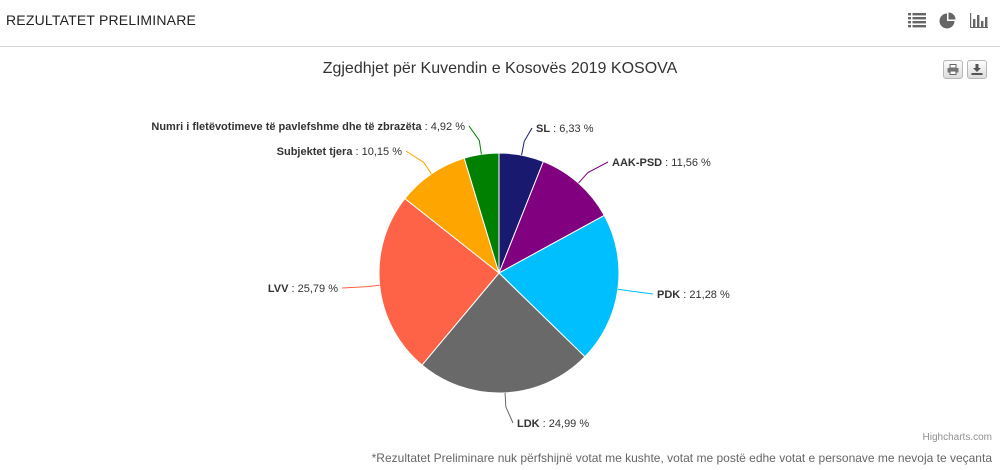 The image size is (1000, 470). Describe the element at coordinates (500, 23) in the screenshot. I see `header-bar: REZULTATET PRELIMINARE` at that location.